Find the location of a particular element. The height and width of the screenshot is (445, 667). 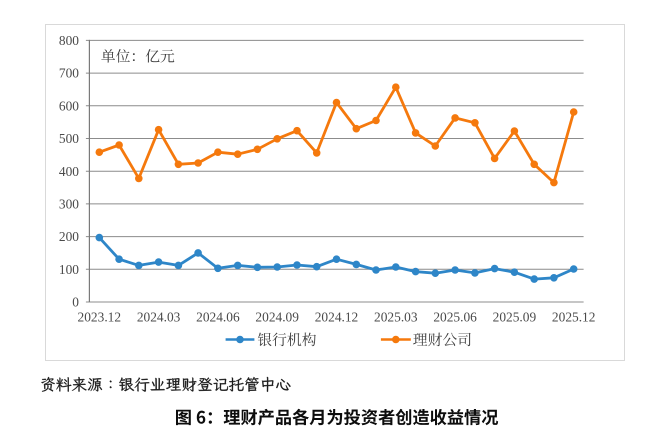

svg-text: 2024.06 is located at coordinates (218, 316).